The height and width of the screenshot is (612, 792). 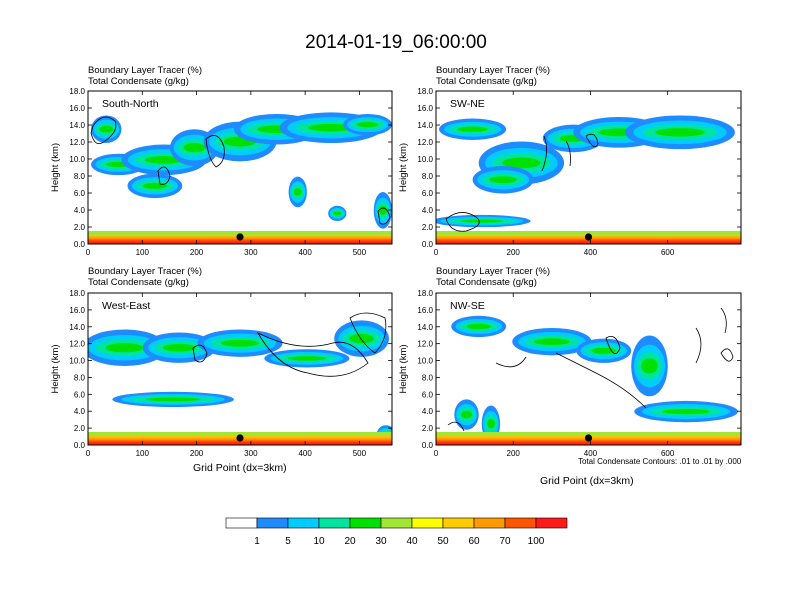 I want to click on y-tick-label: 10.0, so click(x=425, y=159).